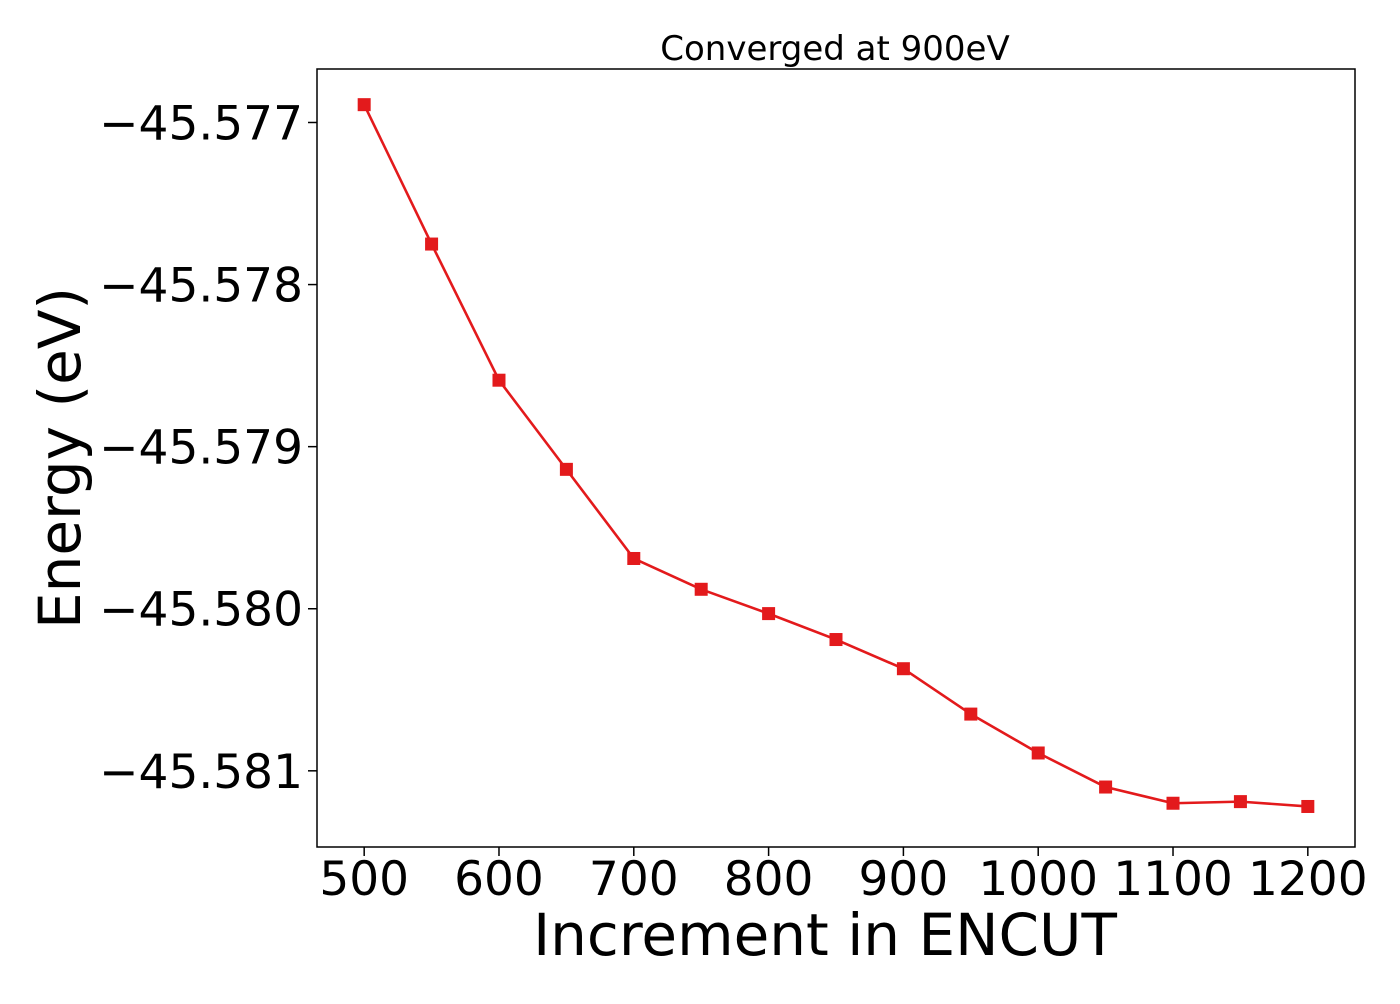  I want to click on x-tick-label: 600, so click(499, 879).